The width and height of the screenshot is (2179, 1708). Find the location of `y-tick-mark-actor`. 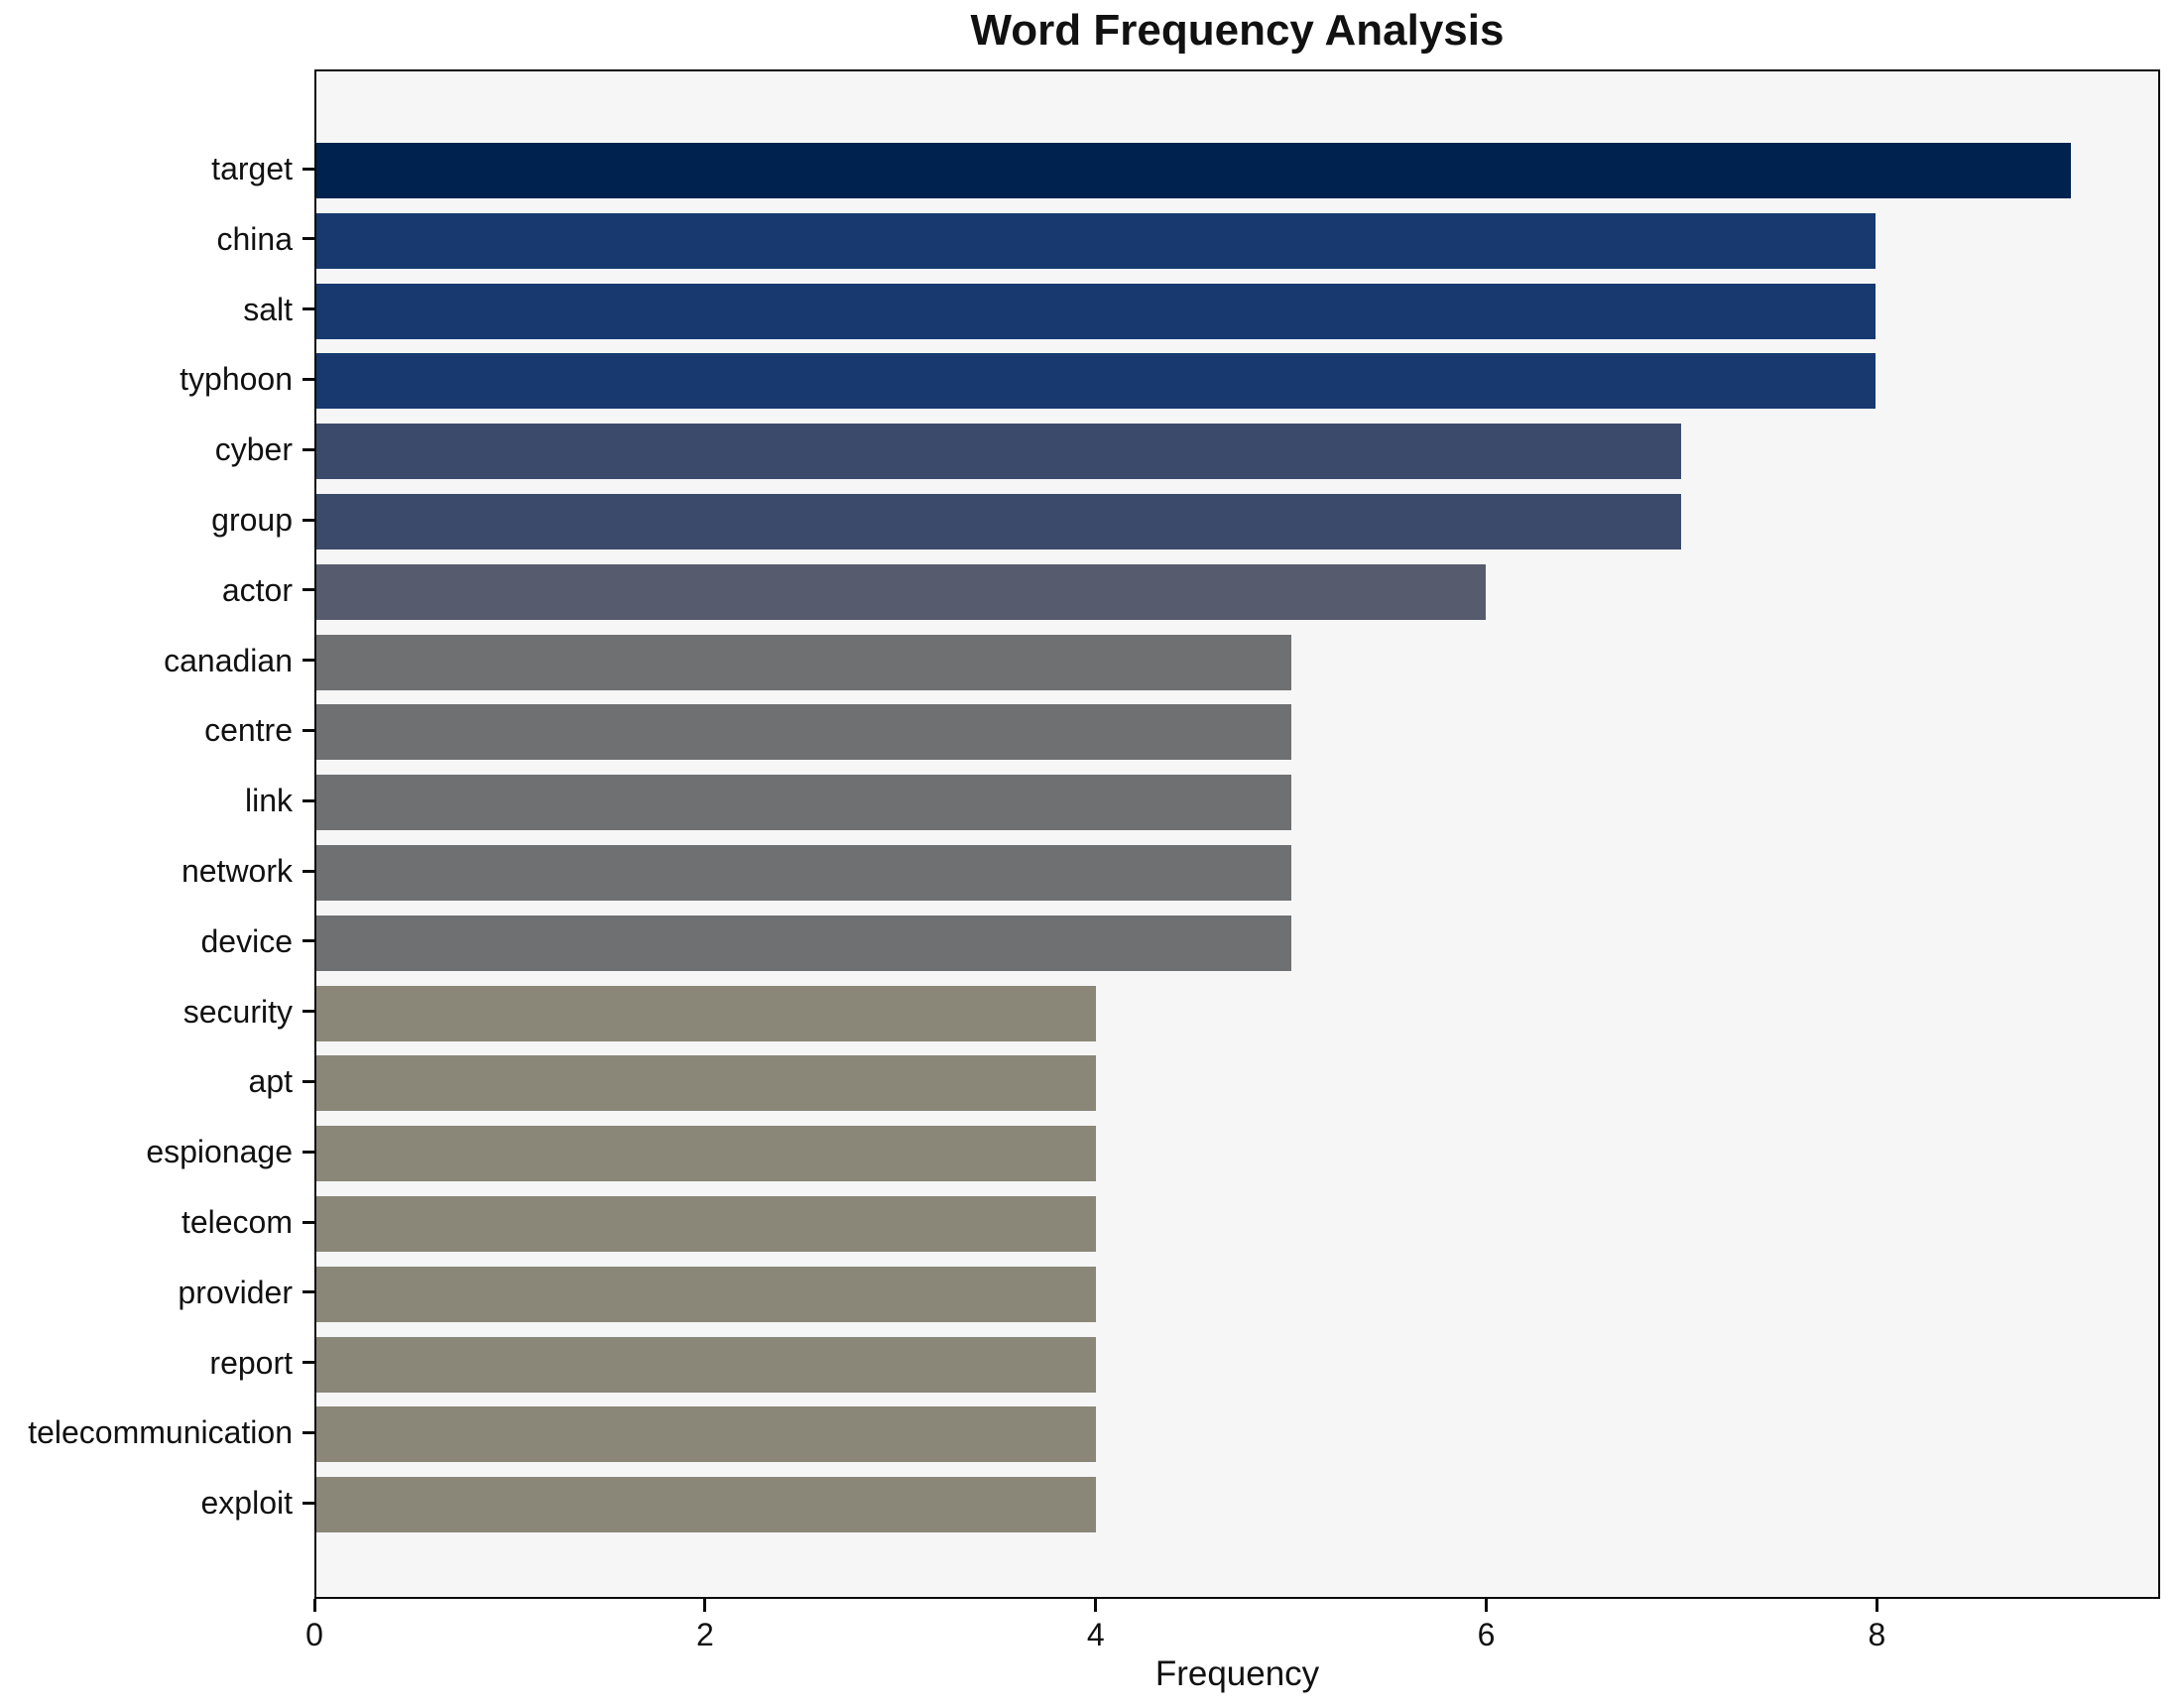

y-tick-mark-actor is located at coordinates (308, 590).